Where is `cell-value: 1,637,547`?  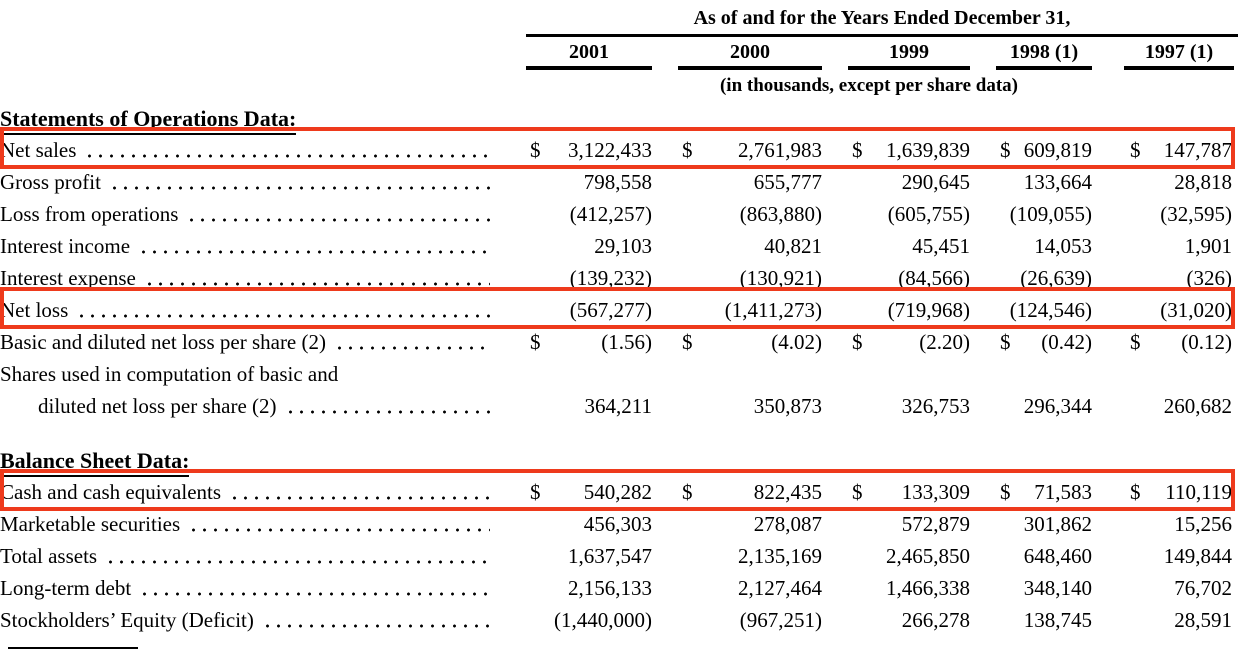
cell-value: 1,637,547 is located at coordinates (610, 556).